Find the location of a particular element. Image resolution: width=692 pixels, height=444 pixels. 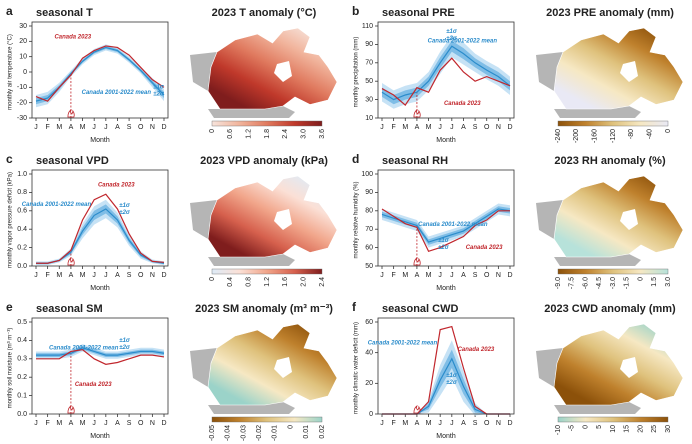

colorbar-label: -40 is located at coordinates (650, 134).